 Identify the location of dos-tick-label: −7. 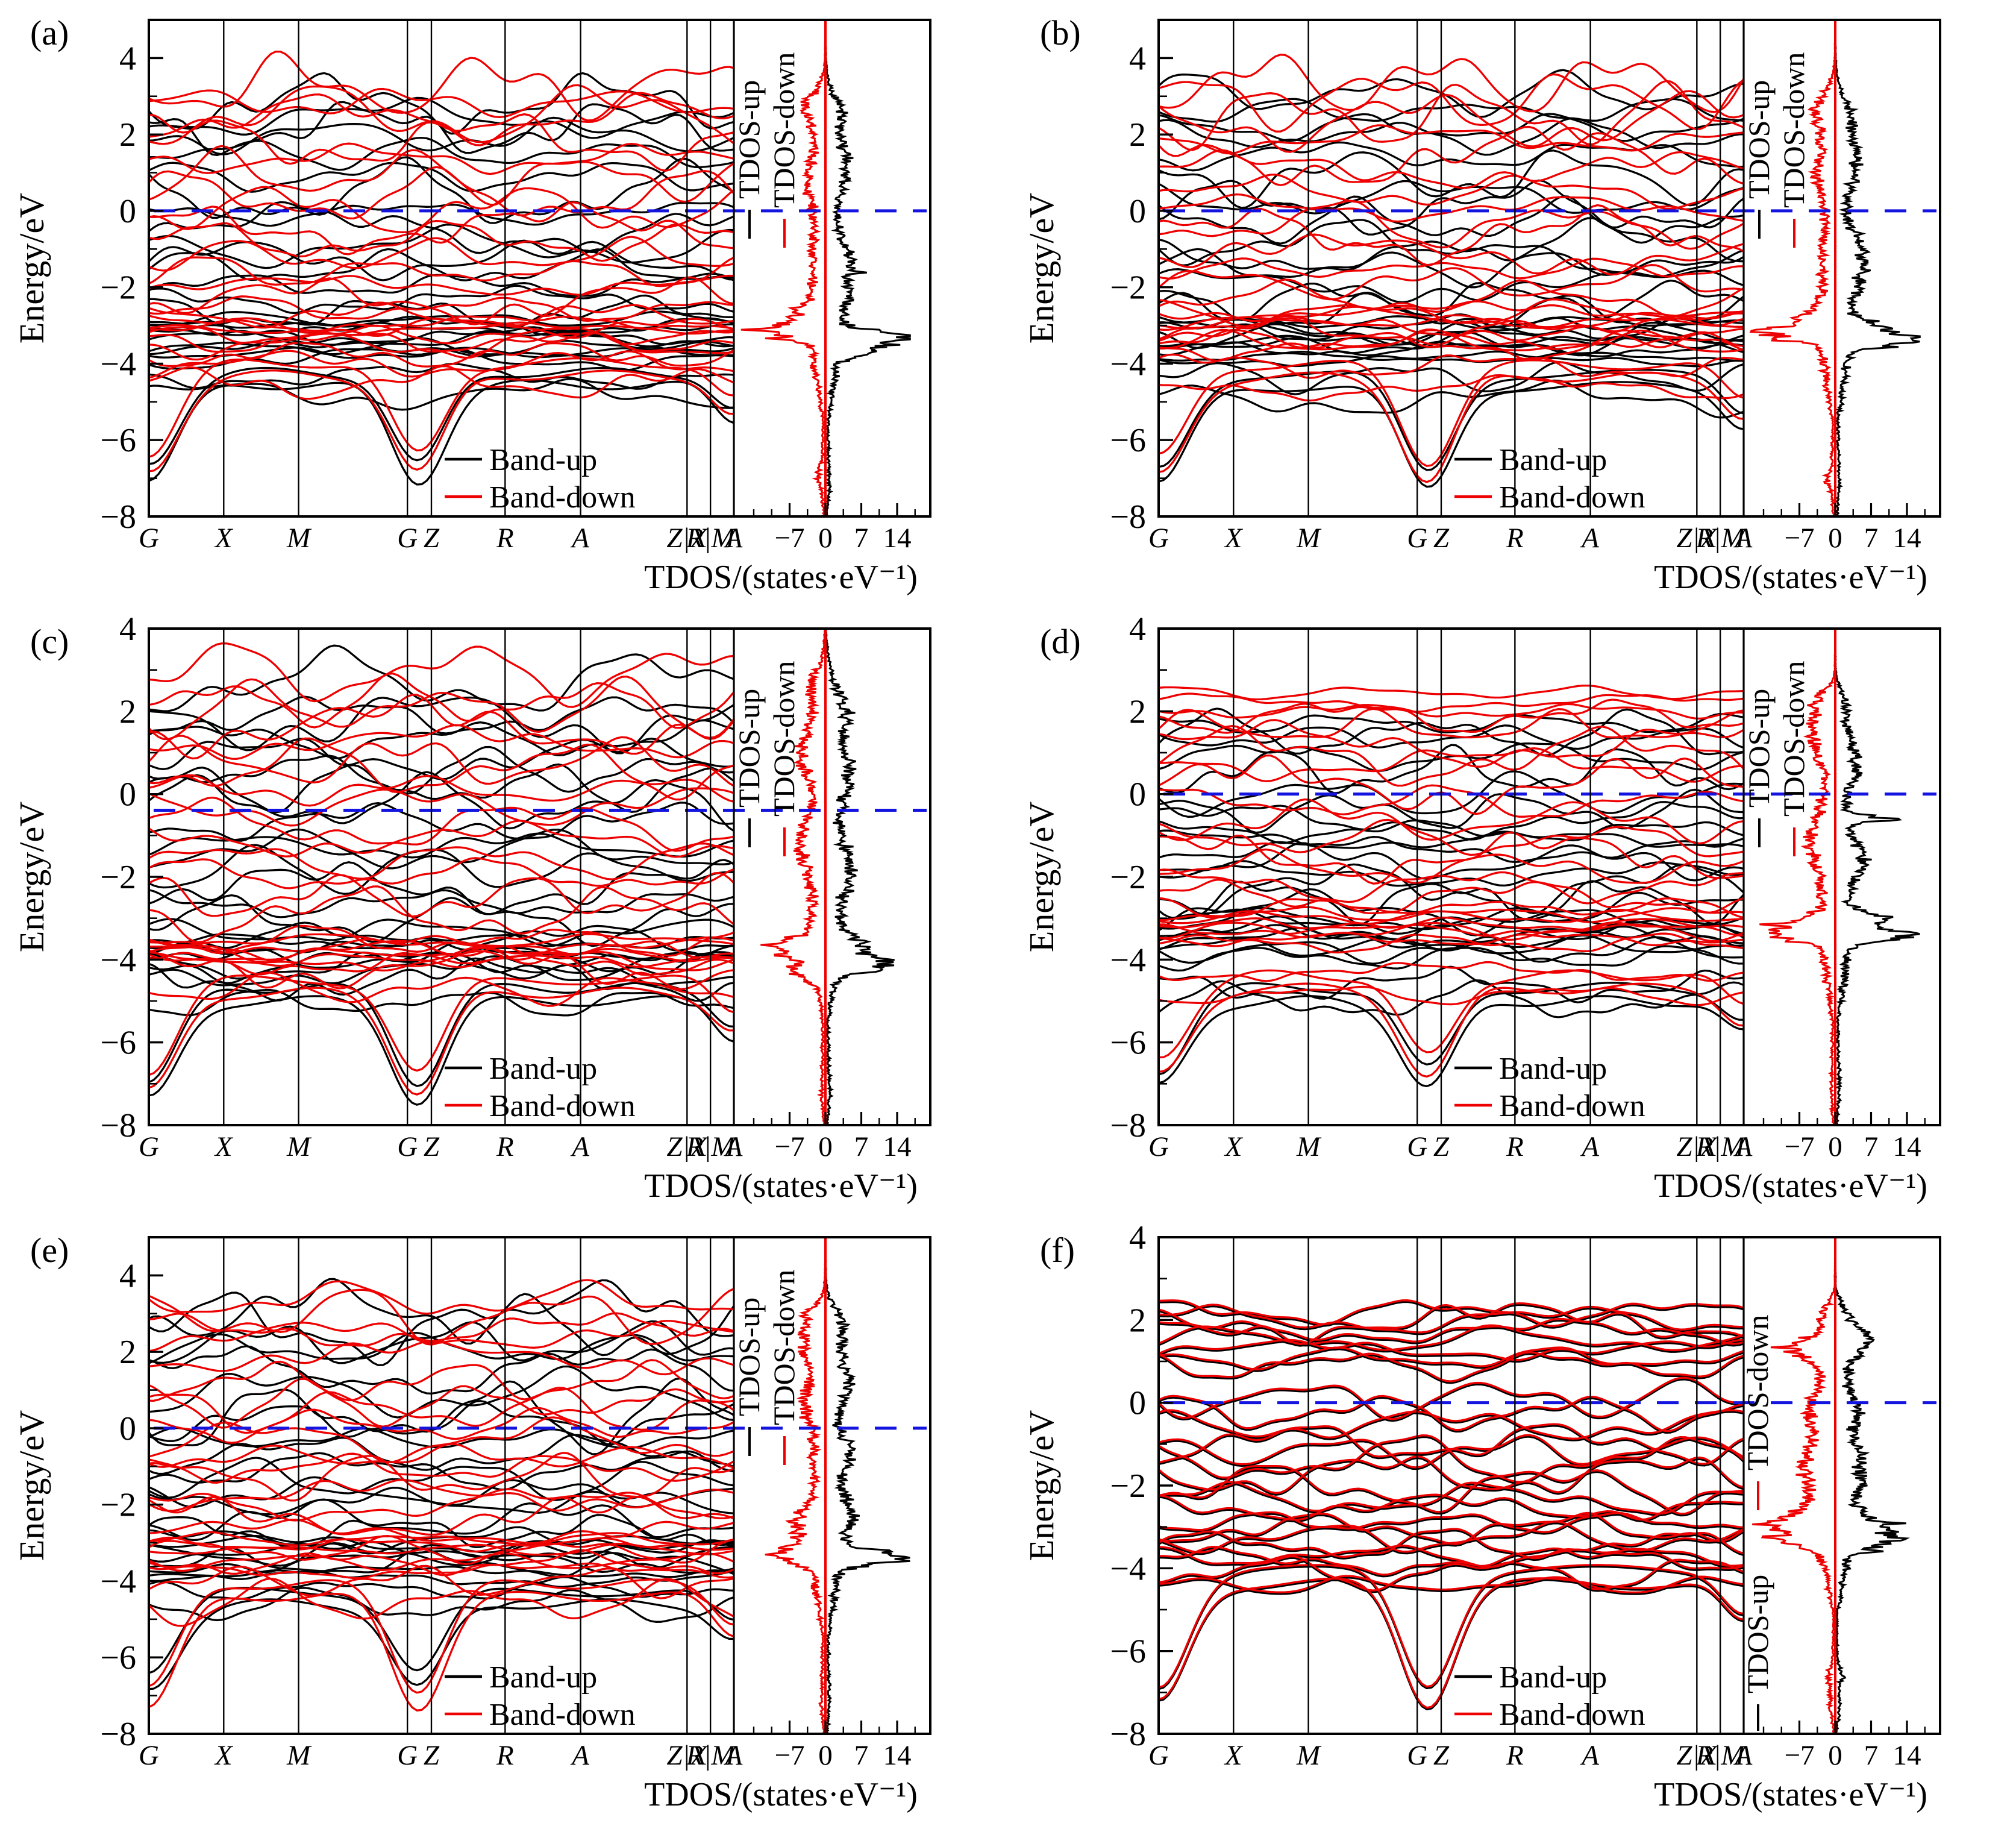
(1799, 1755).